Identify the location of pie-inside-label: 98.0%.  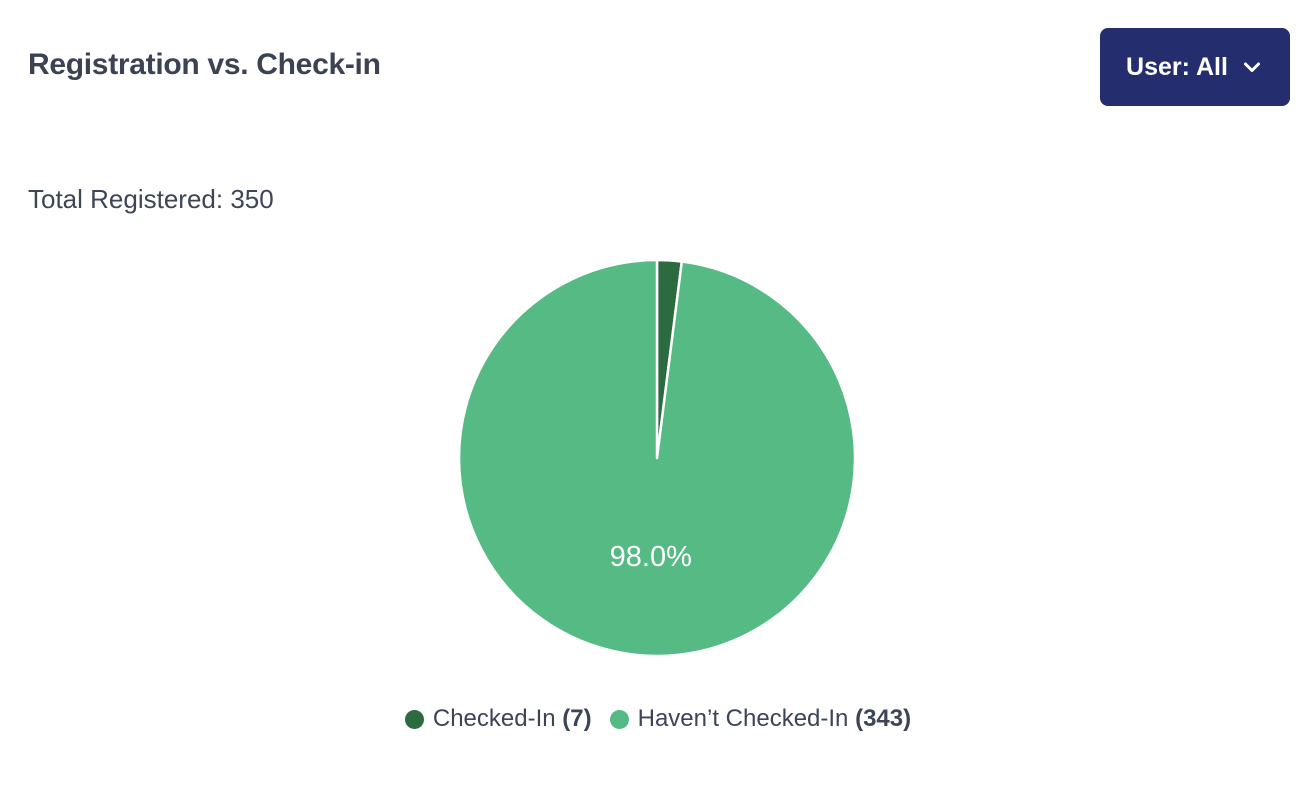
(651, 557).